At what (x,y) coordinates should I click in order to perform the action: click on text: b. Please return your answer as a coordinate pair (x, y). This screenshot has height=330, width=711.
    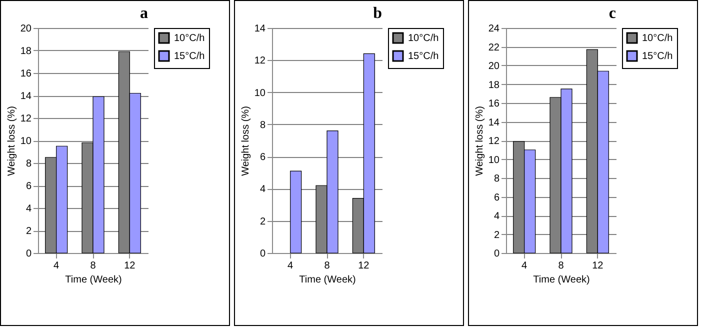
    Looking at the image, I should click on (377, 13).